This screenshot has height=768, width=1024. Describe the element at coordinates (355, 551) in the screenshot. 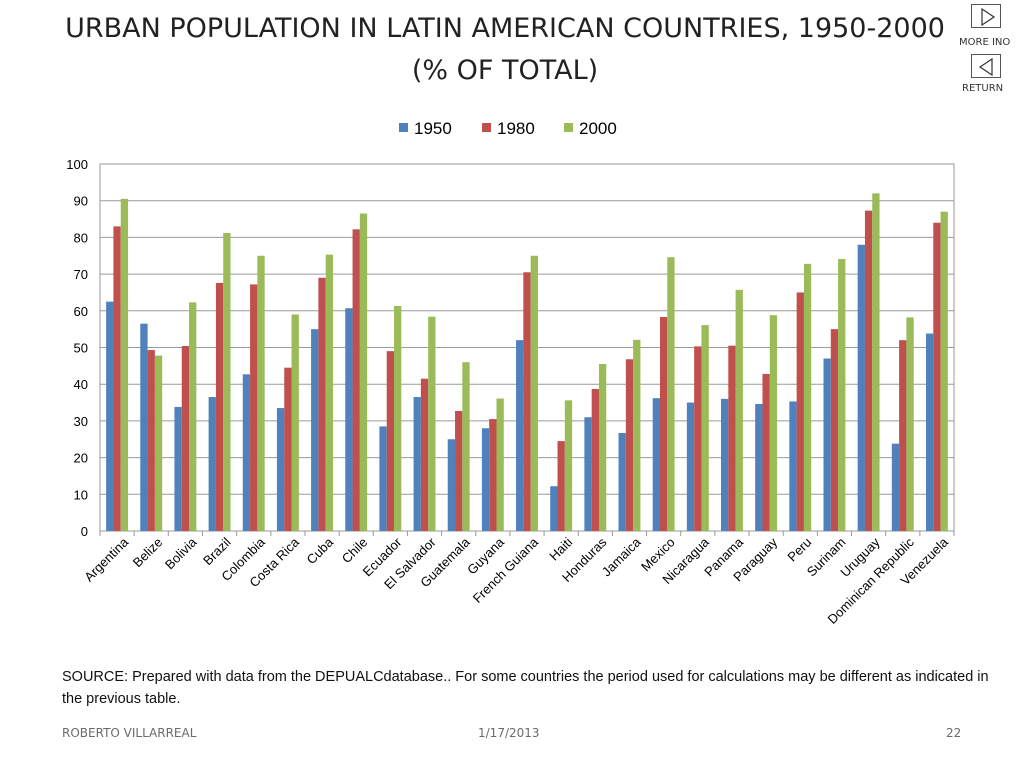

I see `x-tick-label: Chile` at that location.